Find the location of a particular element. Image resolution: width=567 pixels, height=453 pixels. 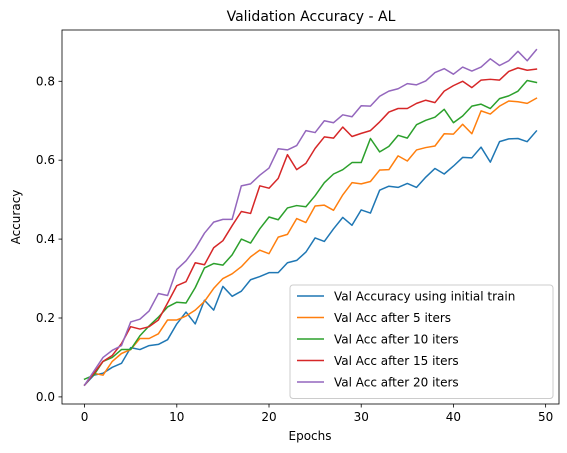

y-tick-label: 0.0 is located at coordinates (45, 397).